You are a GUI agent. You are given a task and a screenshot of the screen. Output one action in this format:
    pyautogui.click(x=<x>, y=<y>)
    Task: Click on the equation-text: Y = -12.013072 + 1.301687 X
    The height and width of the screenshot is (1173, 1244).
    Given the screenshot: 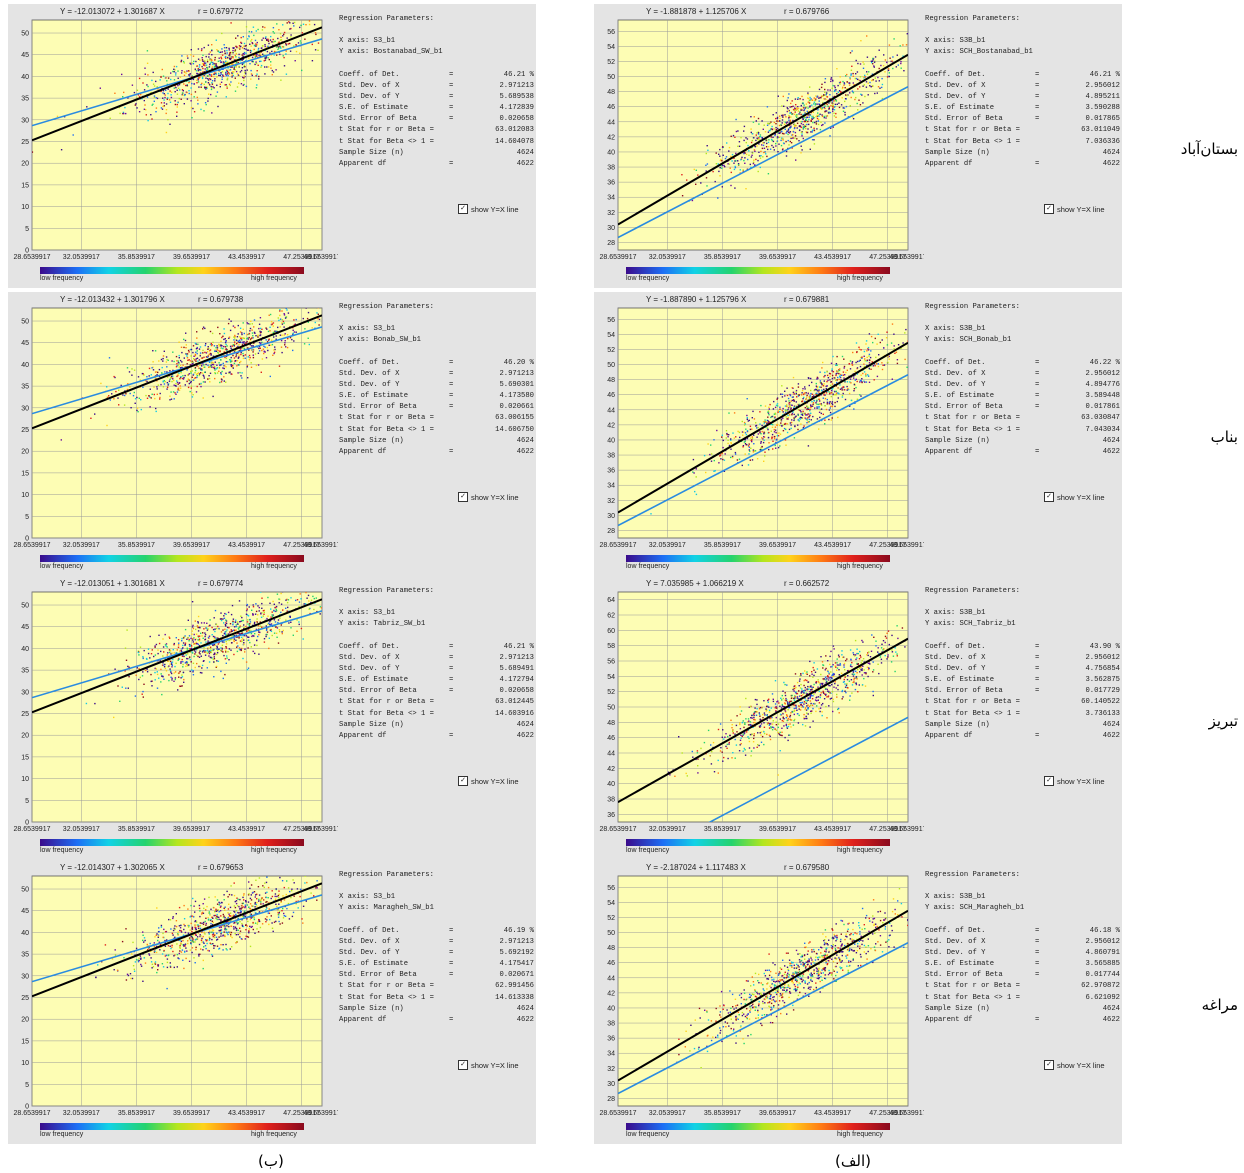 What is the action you would take?
    pyautogui.click(x=112, y=11)
    